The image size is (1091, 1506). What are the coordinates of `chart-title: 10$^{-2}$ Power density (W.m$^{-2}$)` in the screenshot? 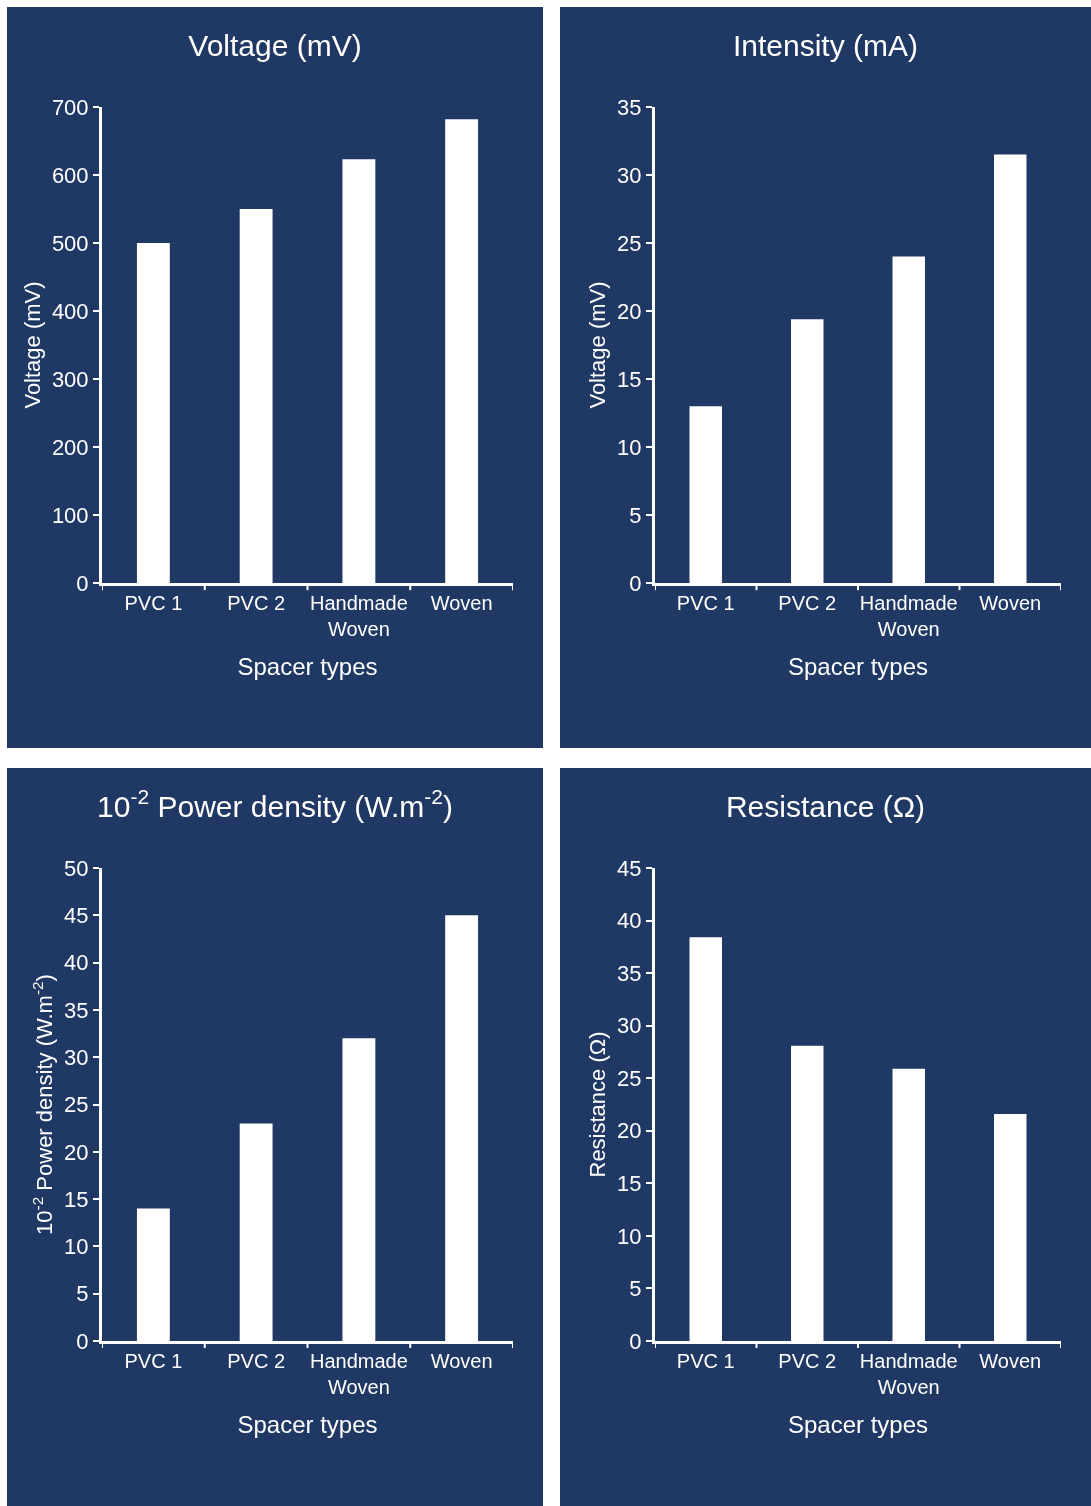 It's located at (275, 803).